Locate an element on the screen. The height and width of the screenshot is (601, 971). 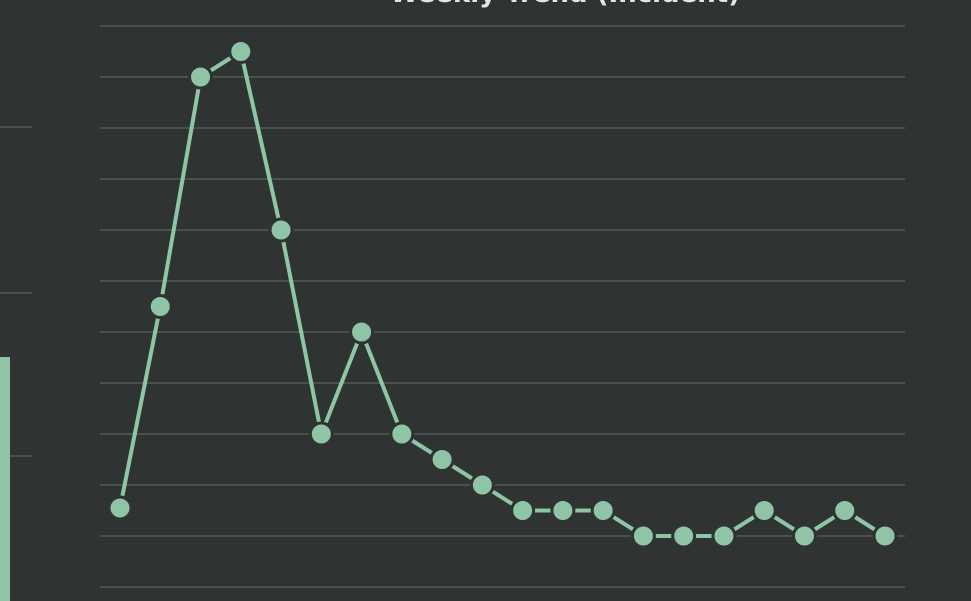
chart-title: Weekly Trend (Incident) is located at coordinates (565, 4).